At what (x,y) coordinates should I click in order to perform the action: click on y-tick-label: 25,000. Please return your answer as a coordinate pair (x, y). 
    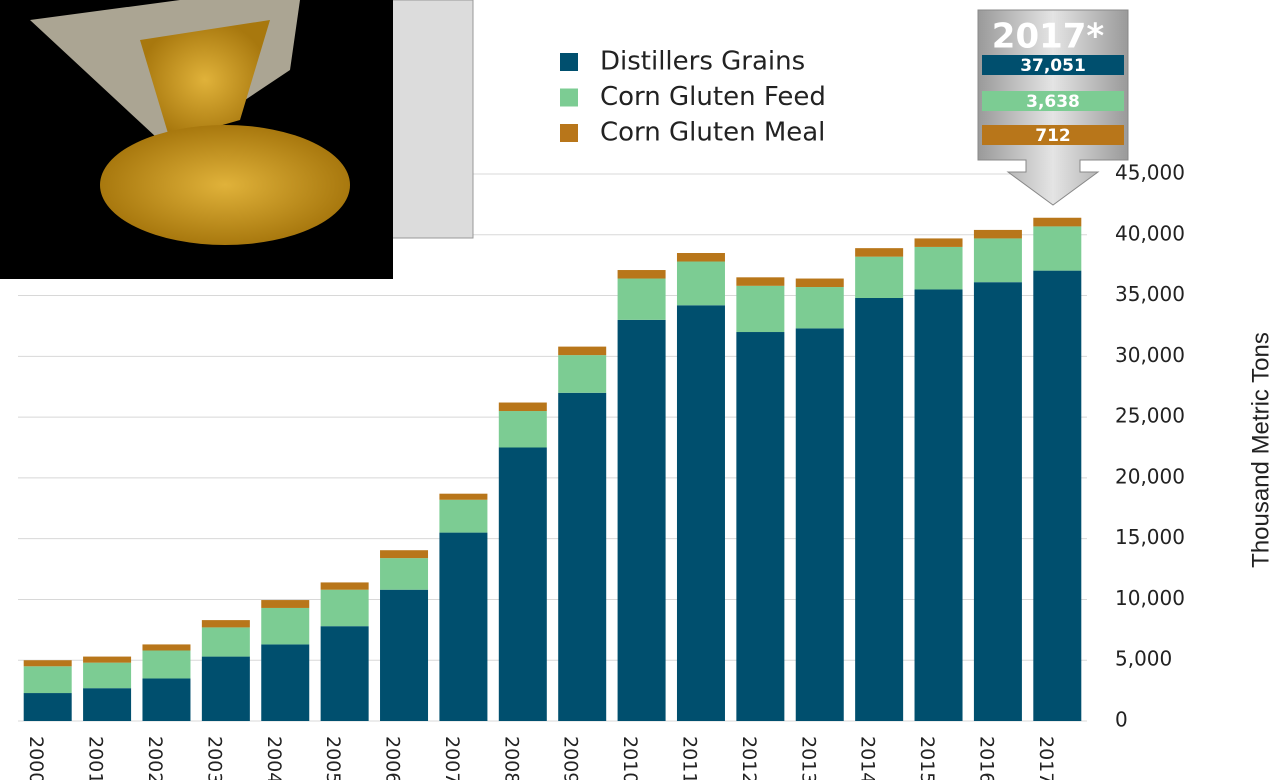
    Looking at the image, I should click on (1150, 416).